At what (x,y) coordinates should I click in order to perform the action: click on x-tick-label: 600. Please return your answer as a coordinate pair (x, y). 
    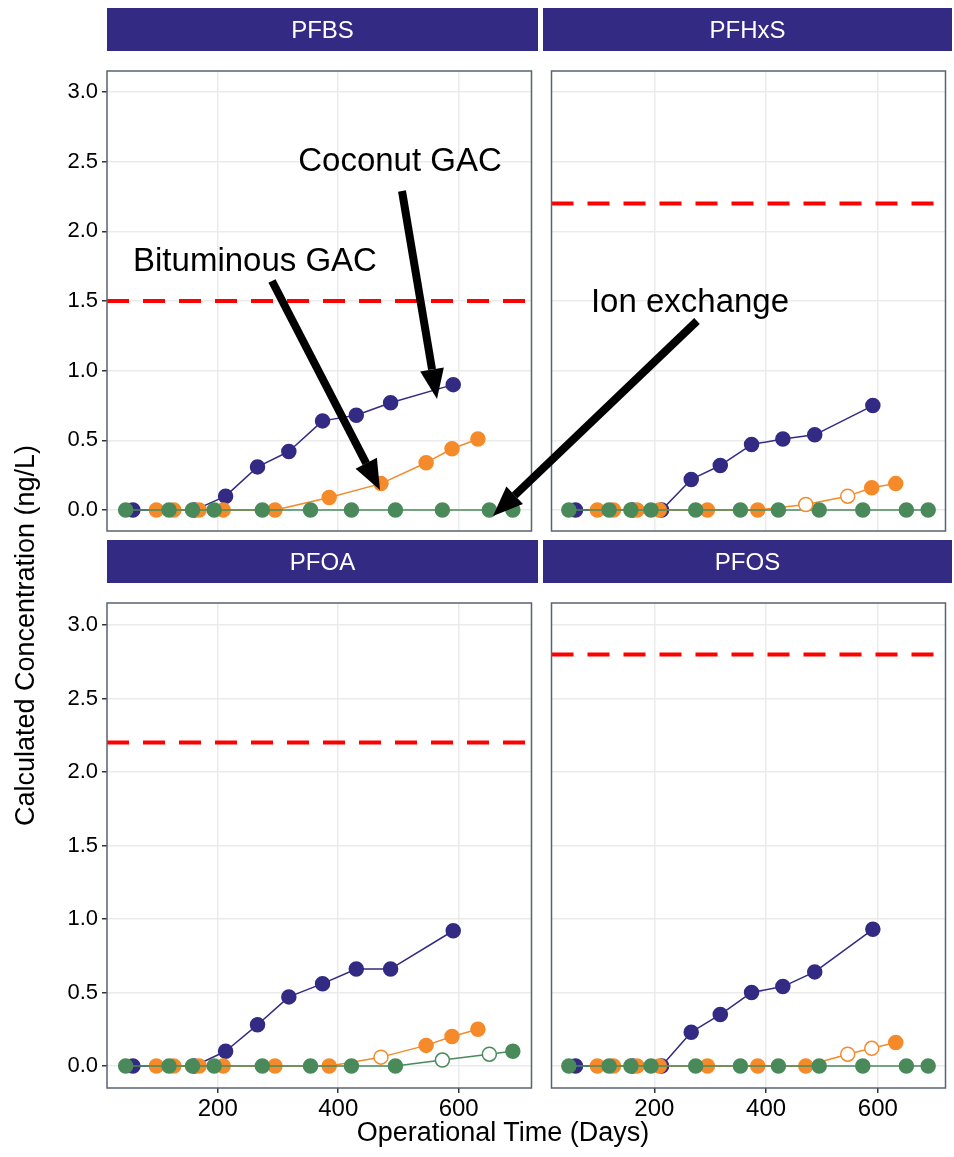
    Looking at the image, I should click on (877, 1108).